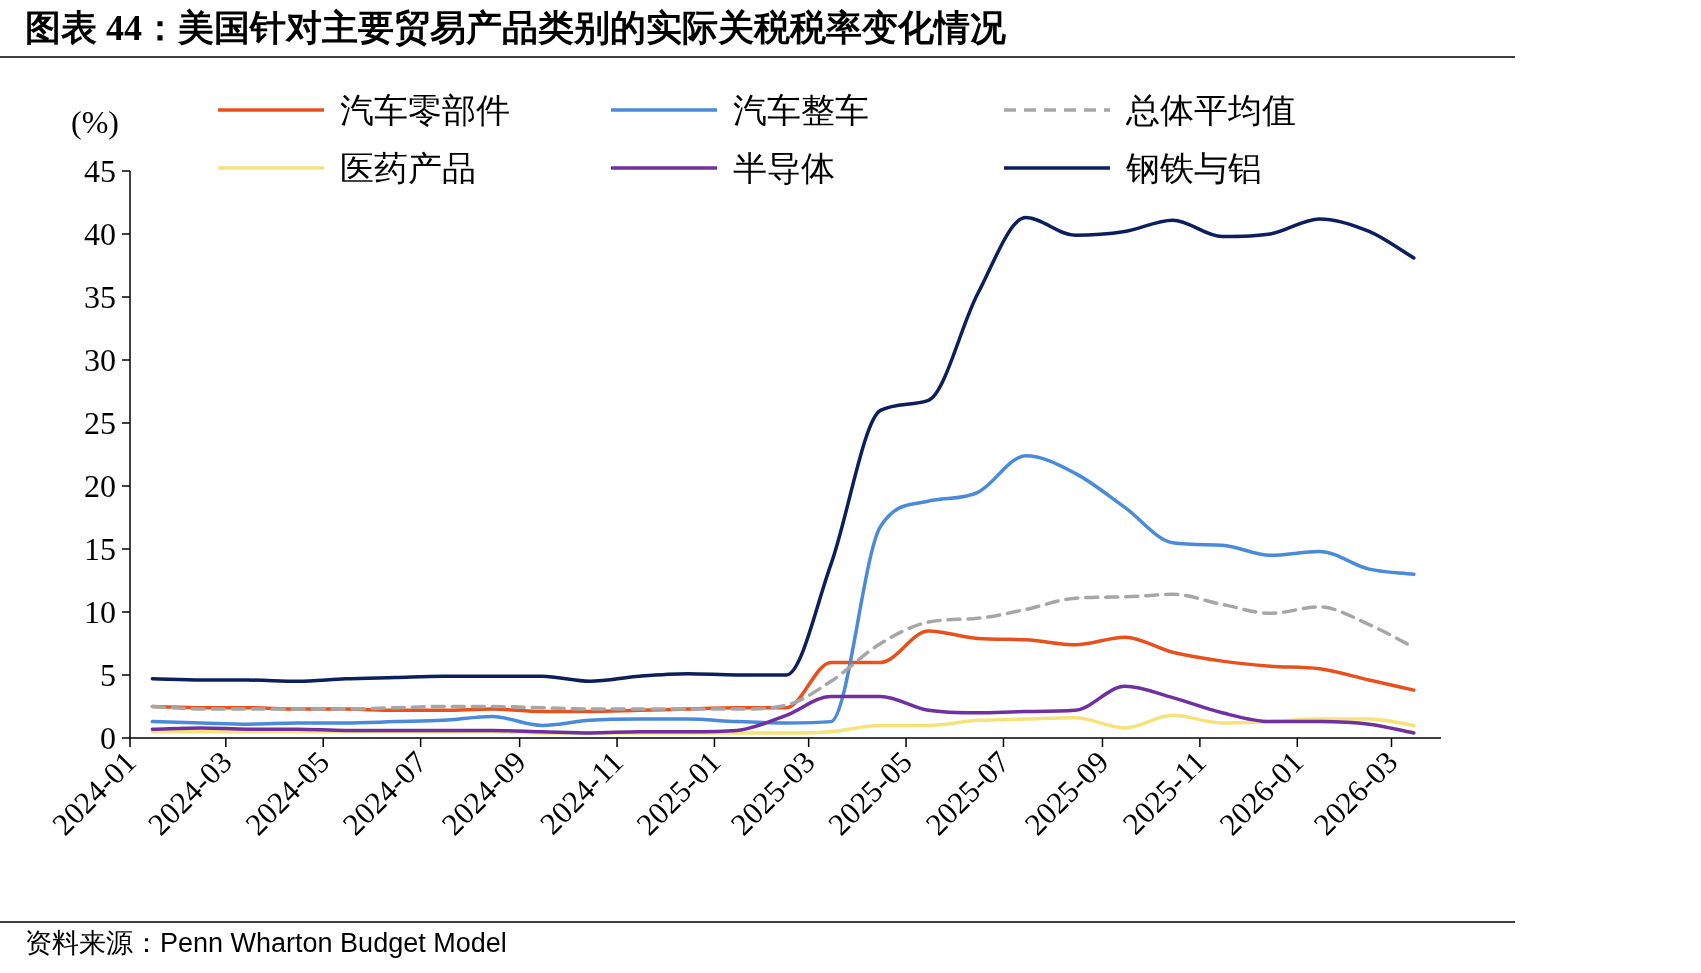  I want to click on text: 资料来源：Penn Wharton Budget Model, so click(266, 943).